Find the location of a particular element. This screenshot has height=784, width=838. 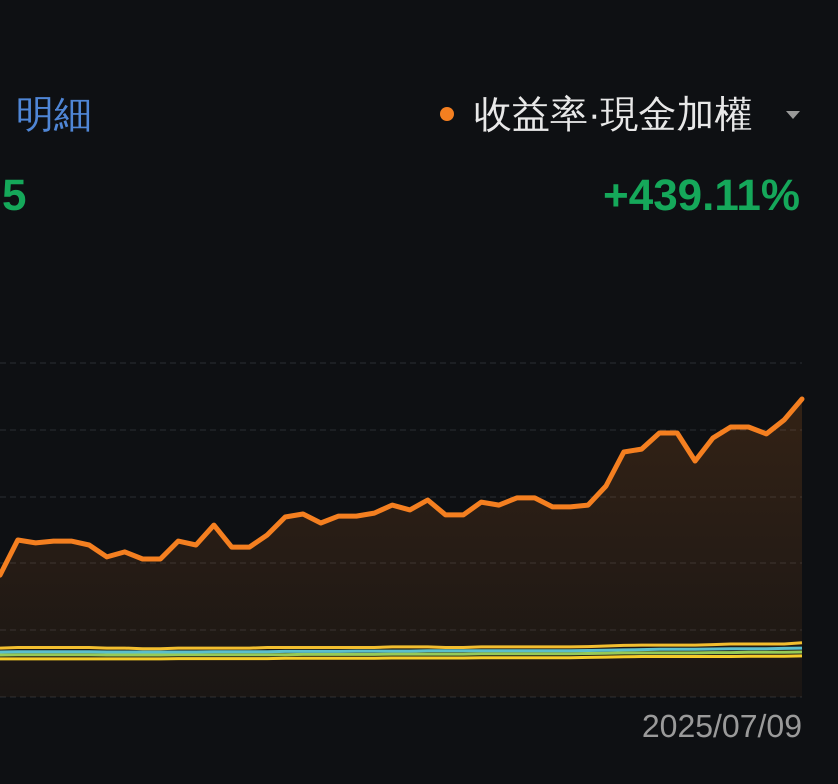

annotation: 明細 is located at coordinates (54, 115).